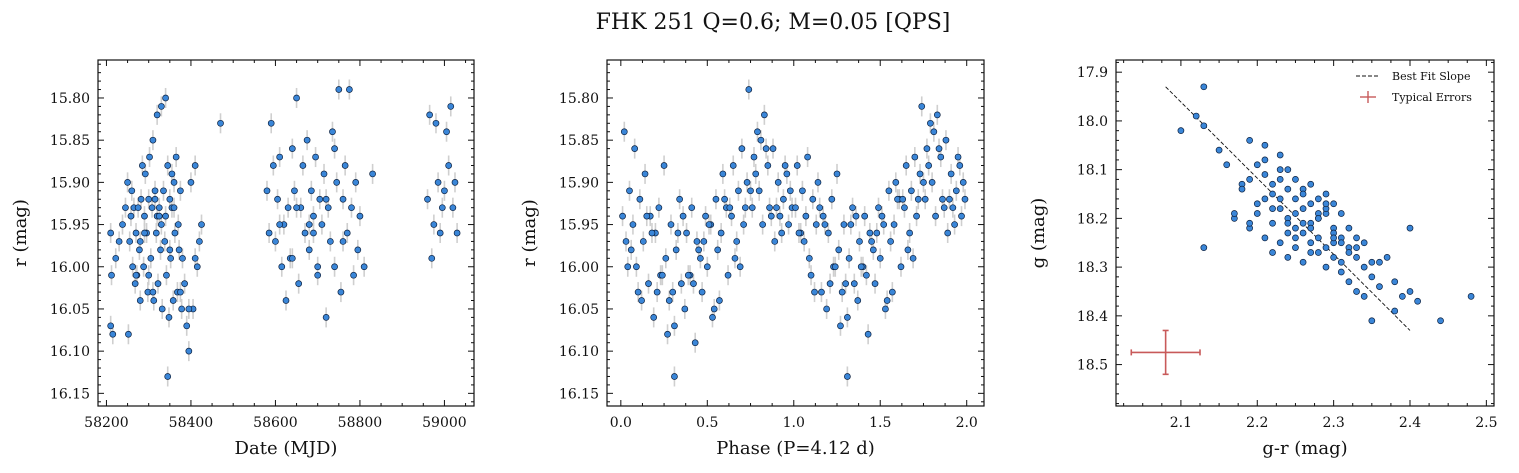 This screenshot has height=473, width=1519. What do you see at coordinates (286, 448) in the screenshot?
I see `x-axis-label: Date (MJD)` at bounding box center [286, 448].